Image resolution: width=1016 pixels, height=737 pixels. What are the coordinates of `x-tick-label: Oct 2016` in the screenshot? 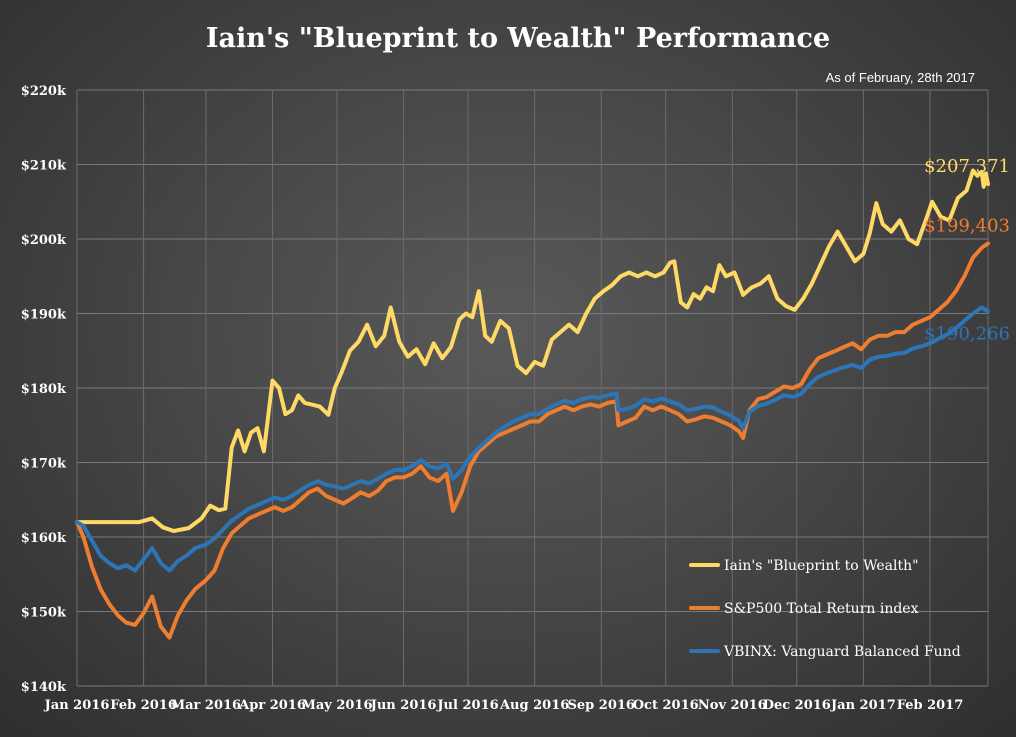 It's located at (666, 705).